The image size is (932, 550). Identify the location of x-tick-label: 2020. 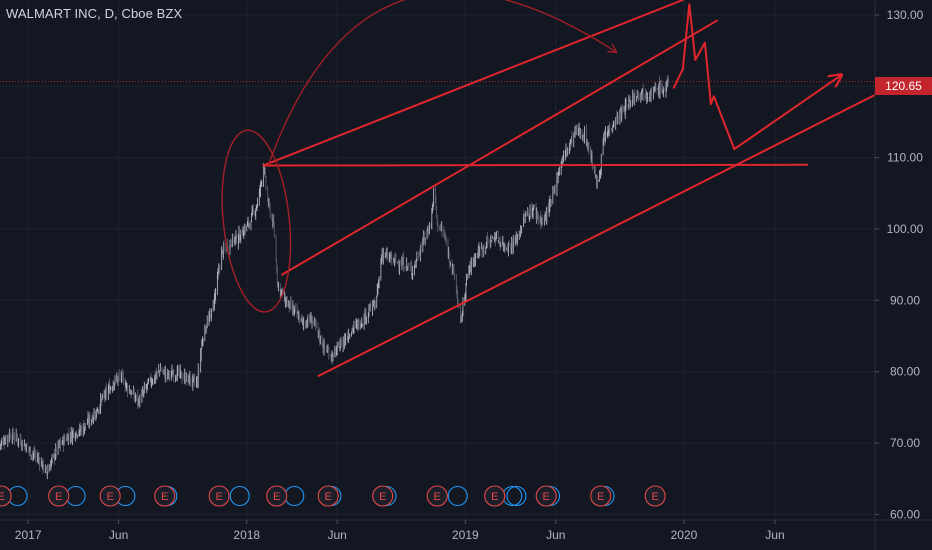
(684, 535).